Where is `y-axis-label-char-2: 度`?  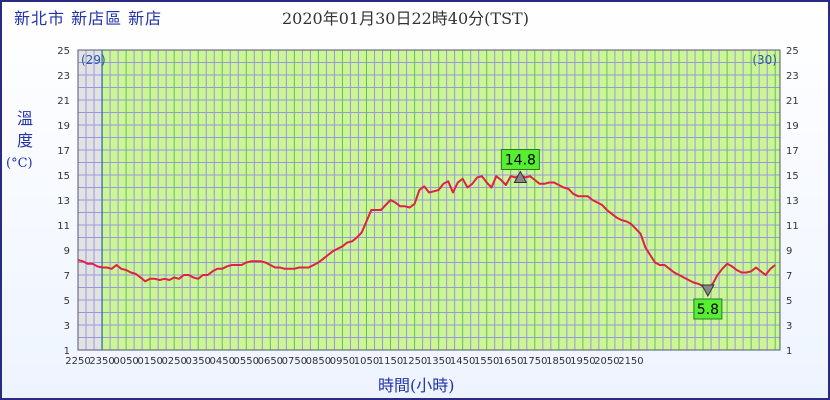
y-axis-label-char-2: 度 is located at coordinates (24, 140).